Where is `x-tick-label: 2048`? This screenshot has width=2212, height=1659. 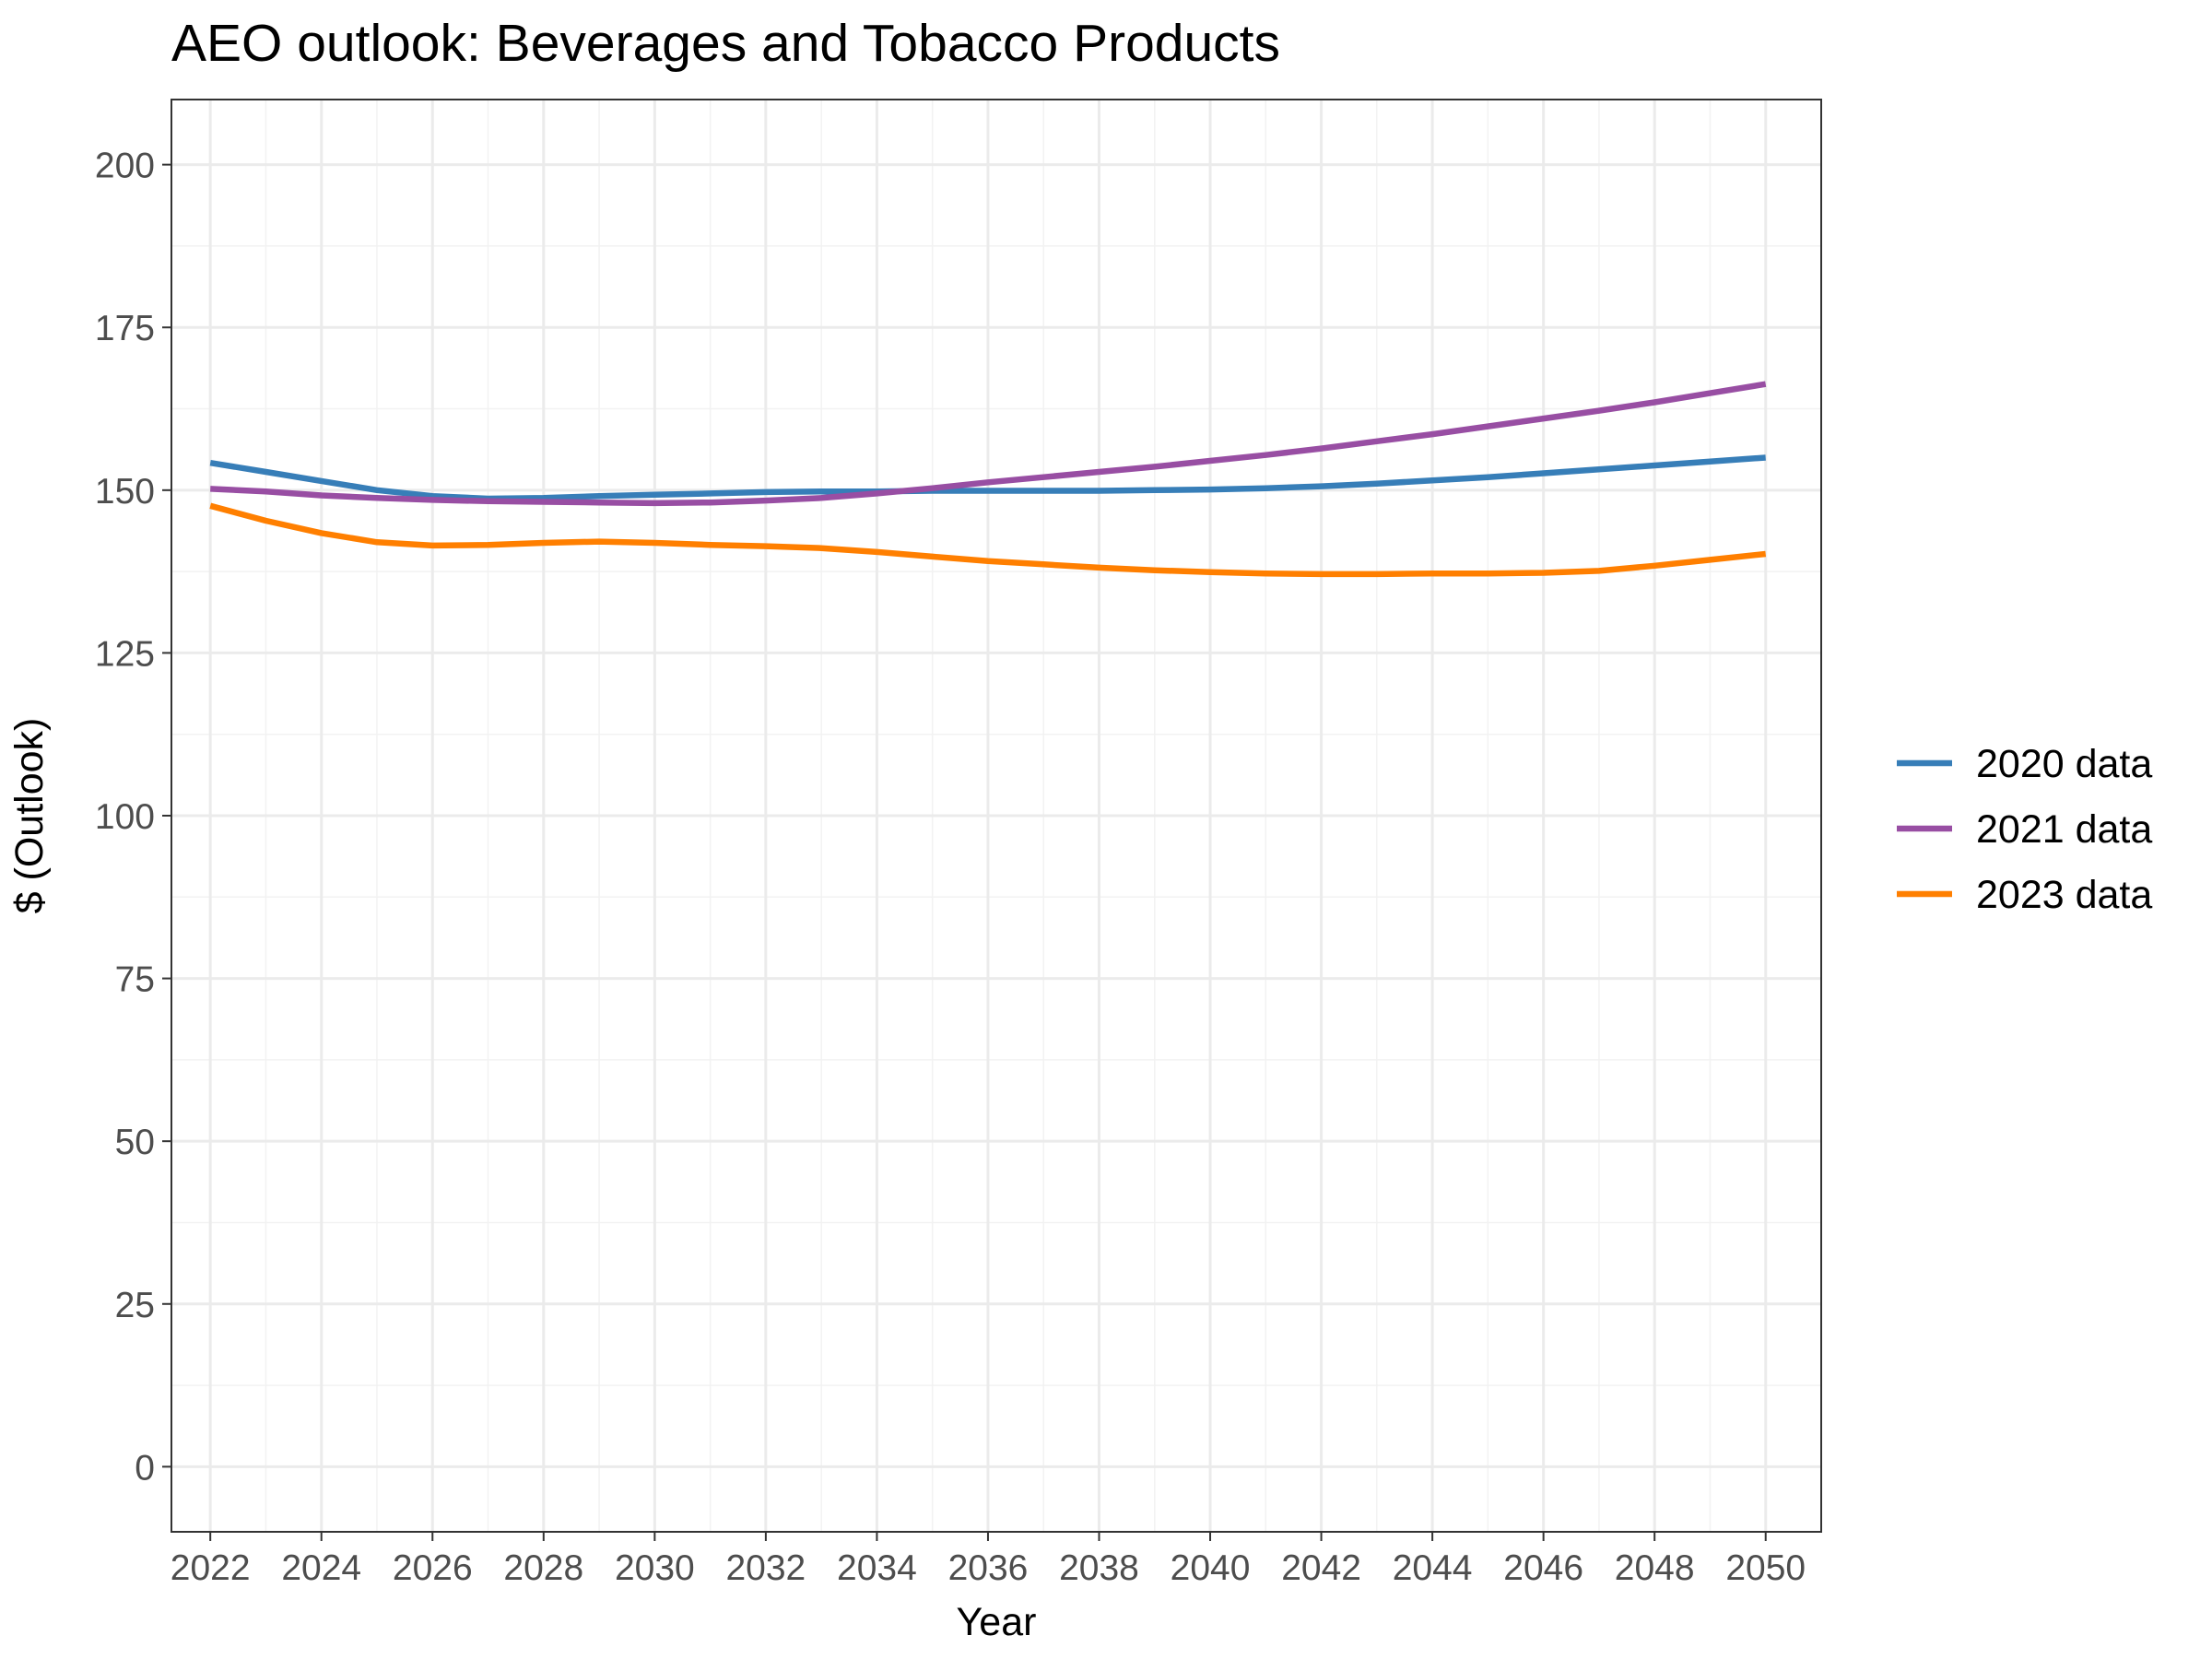 x-tick-label: 2048 is located at coordinates (1655, 1568).